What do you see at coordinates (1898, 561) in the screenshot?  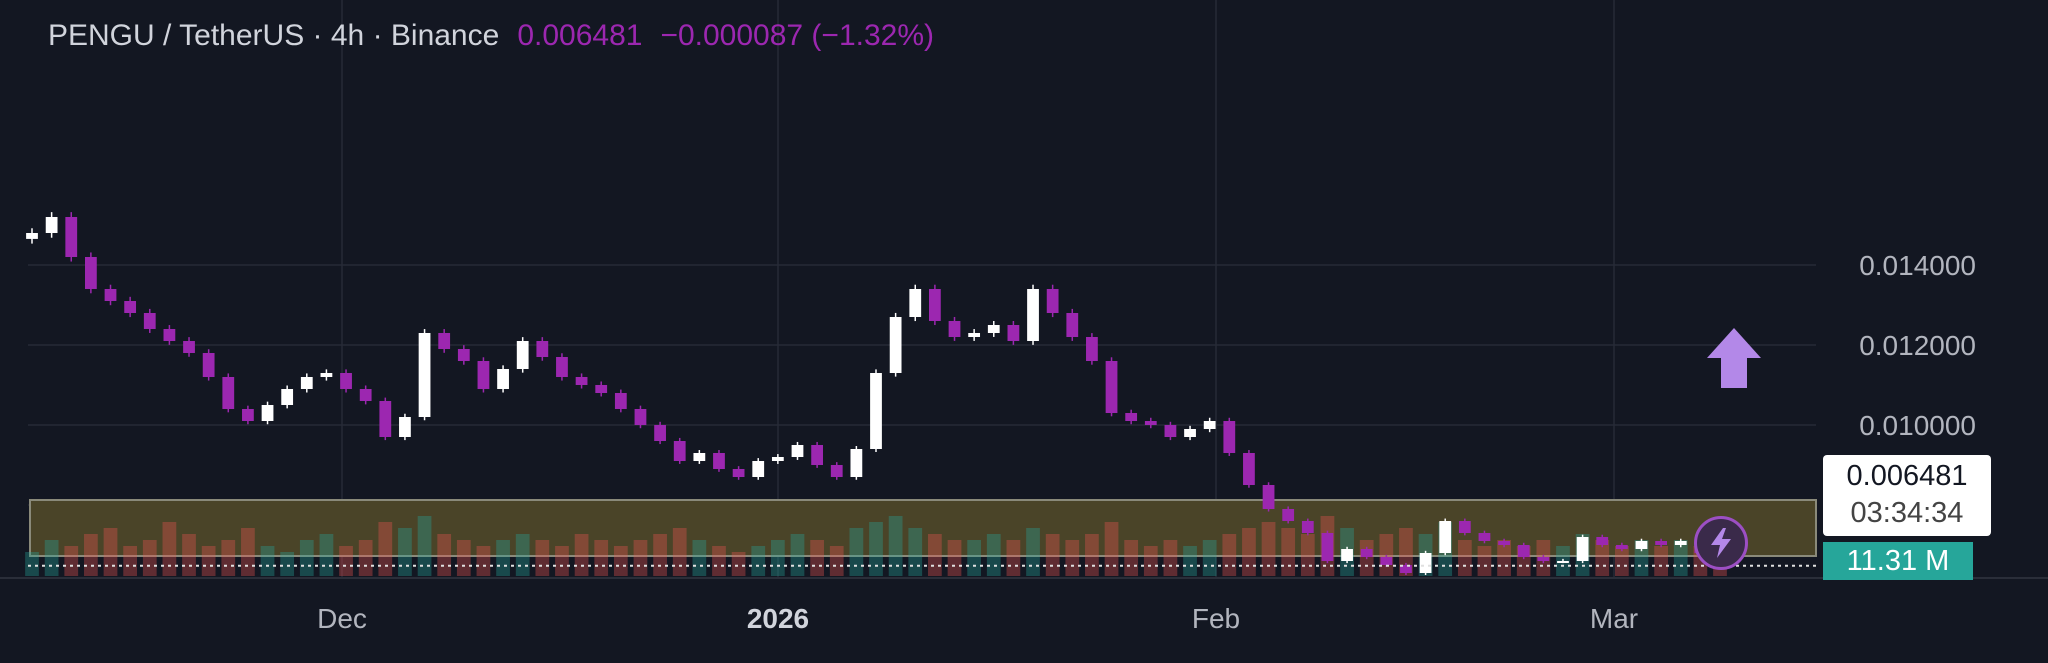 I see `volume-tag: 11.31 M` at bounding box center [1898, 561].